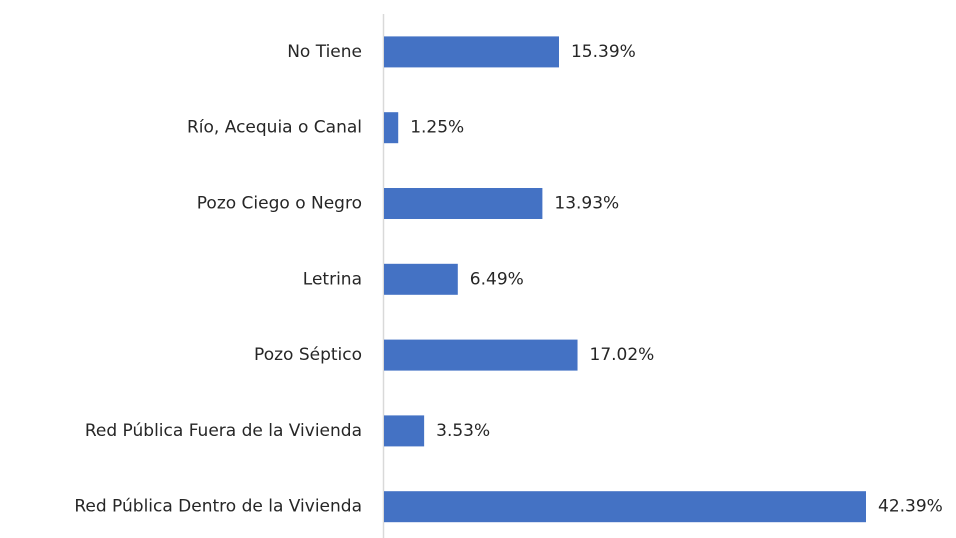  I want to click on value-label: 42.39%, so click(910, 507).